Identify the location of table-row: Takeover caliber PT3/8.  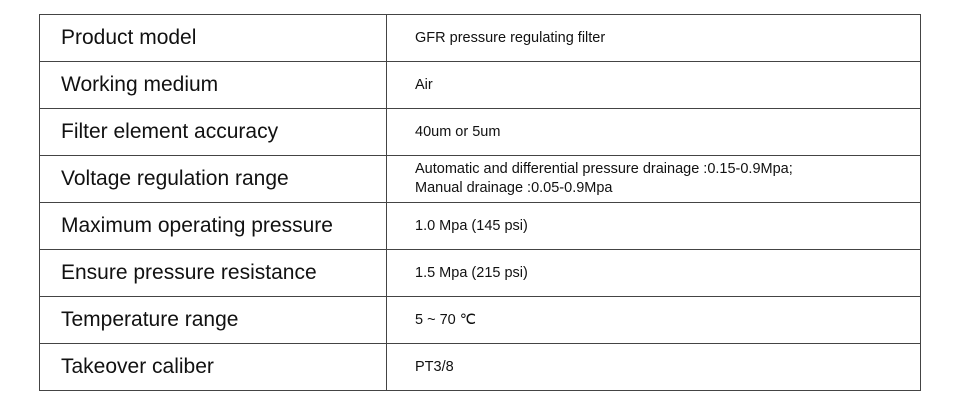
(480, 367).